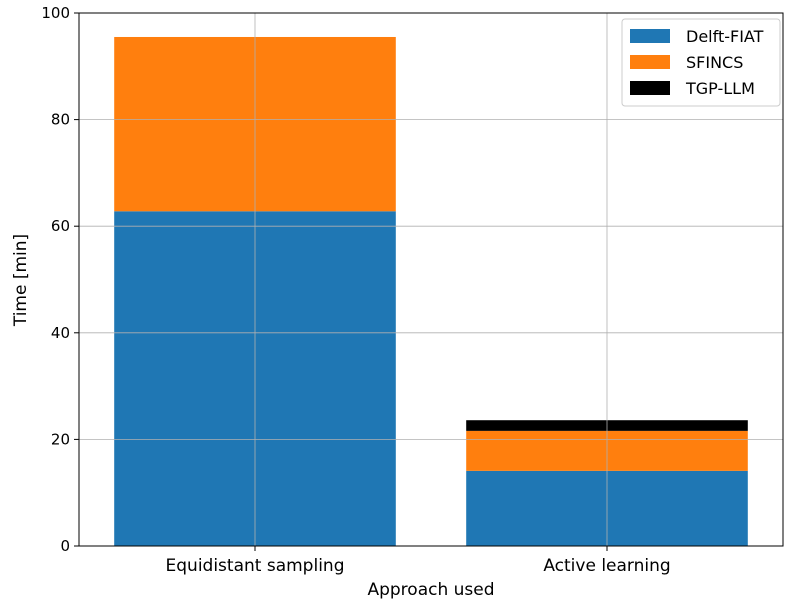 The image size is (785, 602). I want to click on x-axis: Equidistant sampling Active learning, so click(418, 561).